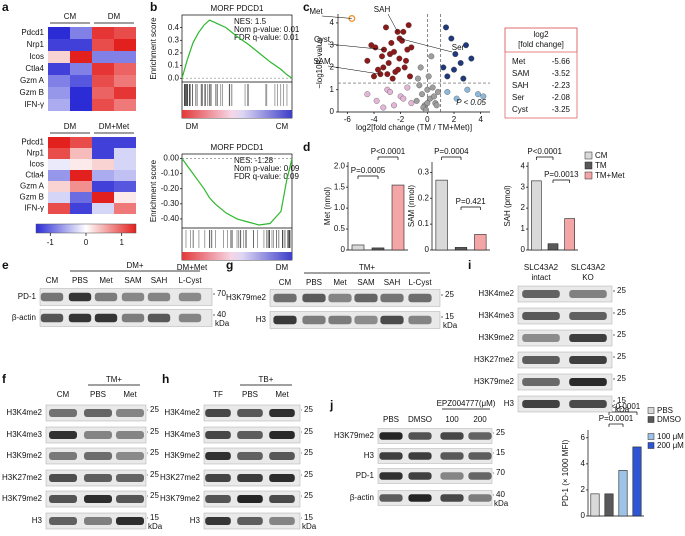 The width and height of the screenshot is (685, 536). Describe the element at coordinates (420, 282) in the screenshot. I see `lane-label: L-Cyst` at that location.